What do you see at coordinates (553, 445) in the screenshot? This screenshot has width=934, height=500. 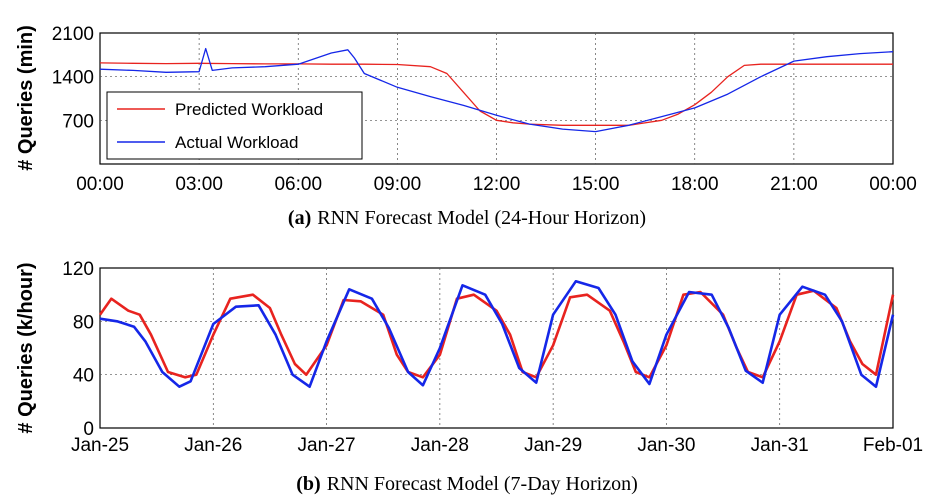 I see `x-tick-label-b: Jan-29` at bounding box center [553, 445].